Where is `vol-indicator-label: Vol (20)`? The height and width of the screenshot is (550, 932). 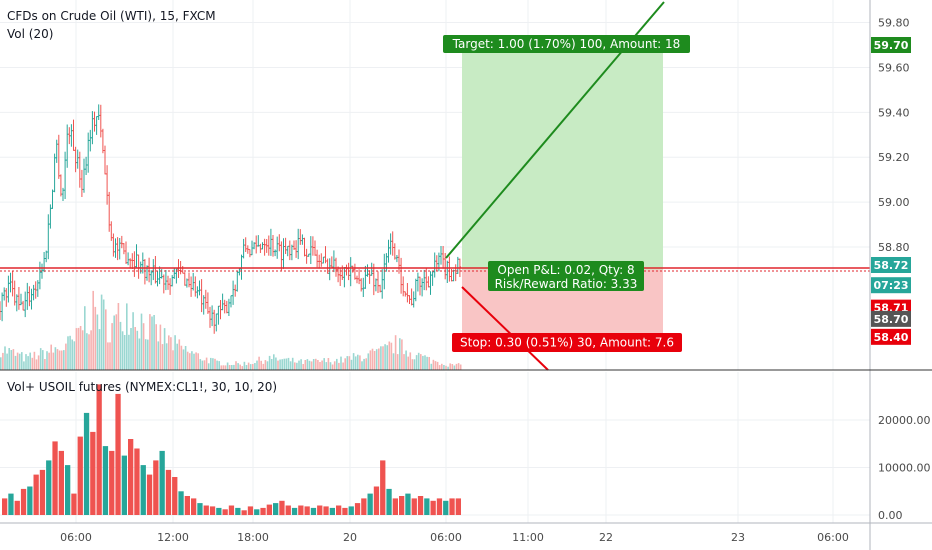 vol-indicator-label: Vol (20) is located at coordinates (30, 34).